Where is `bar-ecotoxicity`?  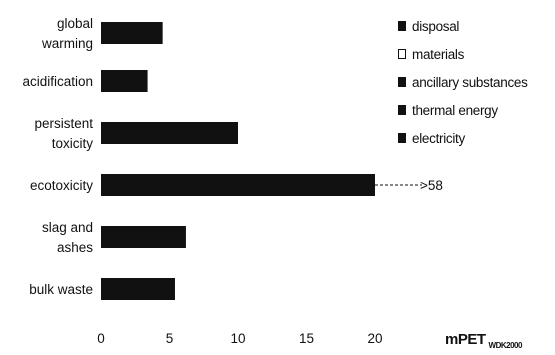 bar-ecotoxicity is located at coordinates (238, 185).